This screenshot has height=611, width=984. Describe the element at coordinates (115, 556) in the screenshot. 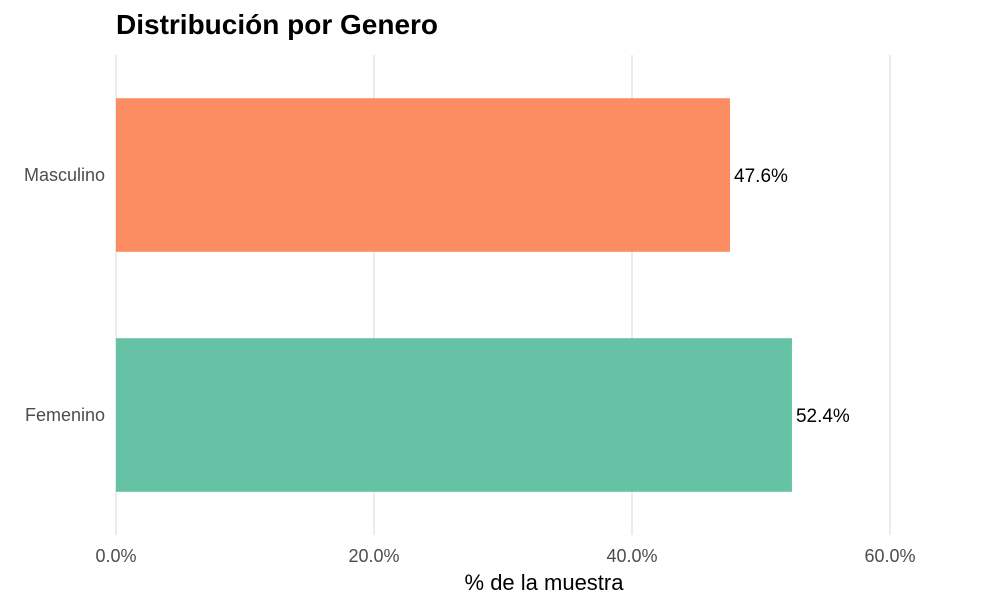

I see `x-tick-label: 0.0%` at that location.